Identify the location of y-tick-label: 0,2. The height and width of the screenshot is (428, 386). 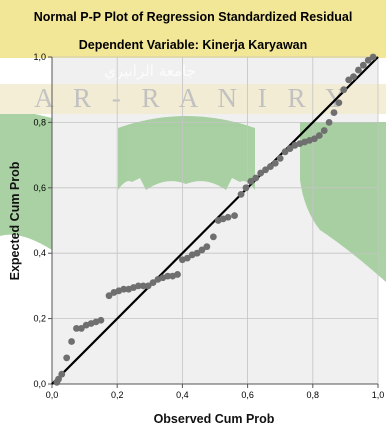
(39, 319).